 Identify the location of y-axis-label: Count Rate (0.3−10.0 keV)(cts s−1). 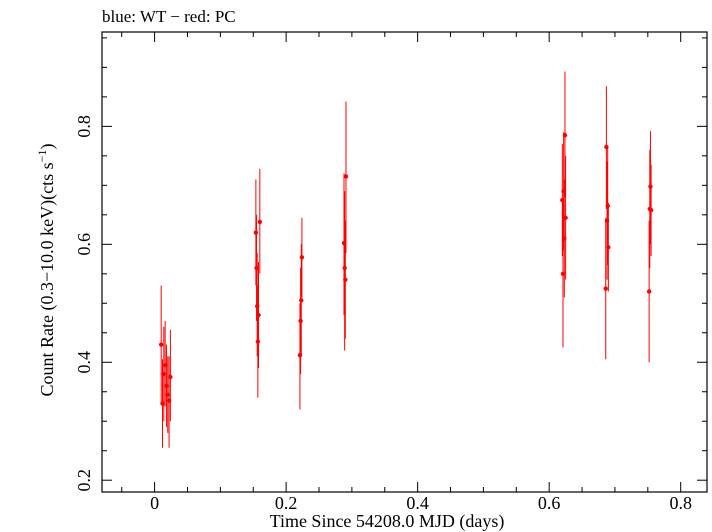
(46, 270).